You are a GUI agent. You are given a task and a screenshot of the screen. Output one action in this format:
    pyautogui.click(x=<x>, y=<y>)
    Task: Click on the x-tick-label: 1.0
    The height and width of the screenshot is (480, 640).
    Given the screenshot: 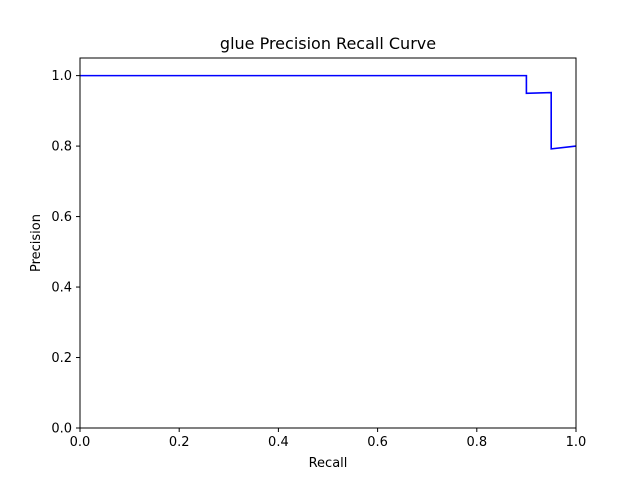 What is the action you would take?
    pyautogui.click(x=576, y=442)
    